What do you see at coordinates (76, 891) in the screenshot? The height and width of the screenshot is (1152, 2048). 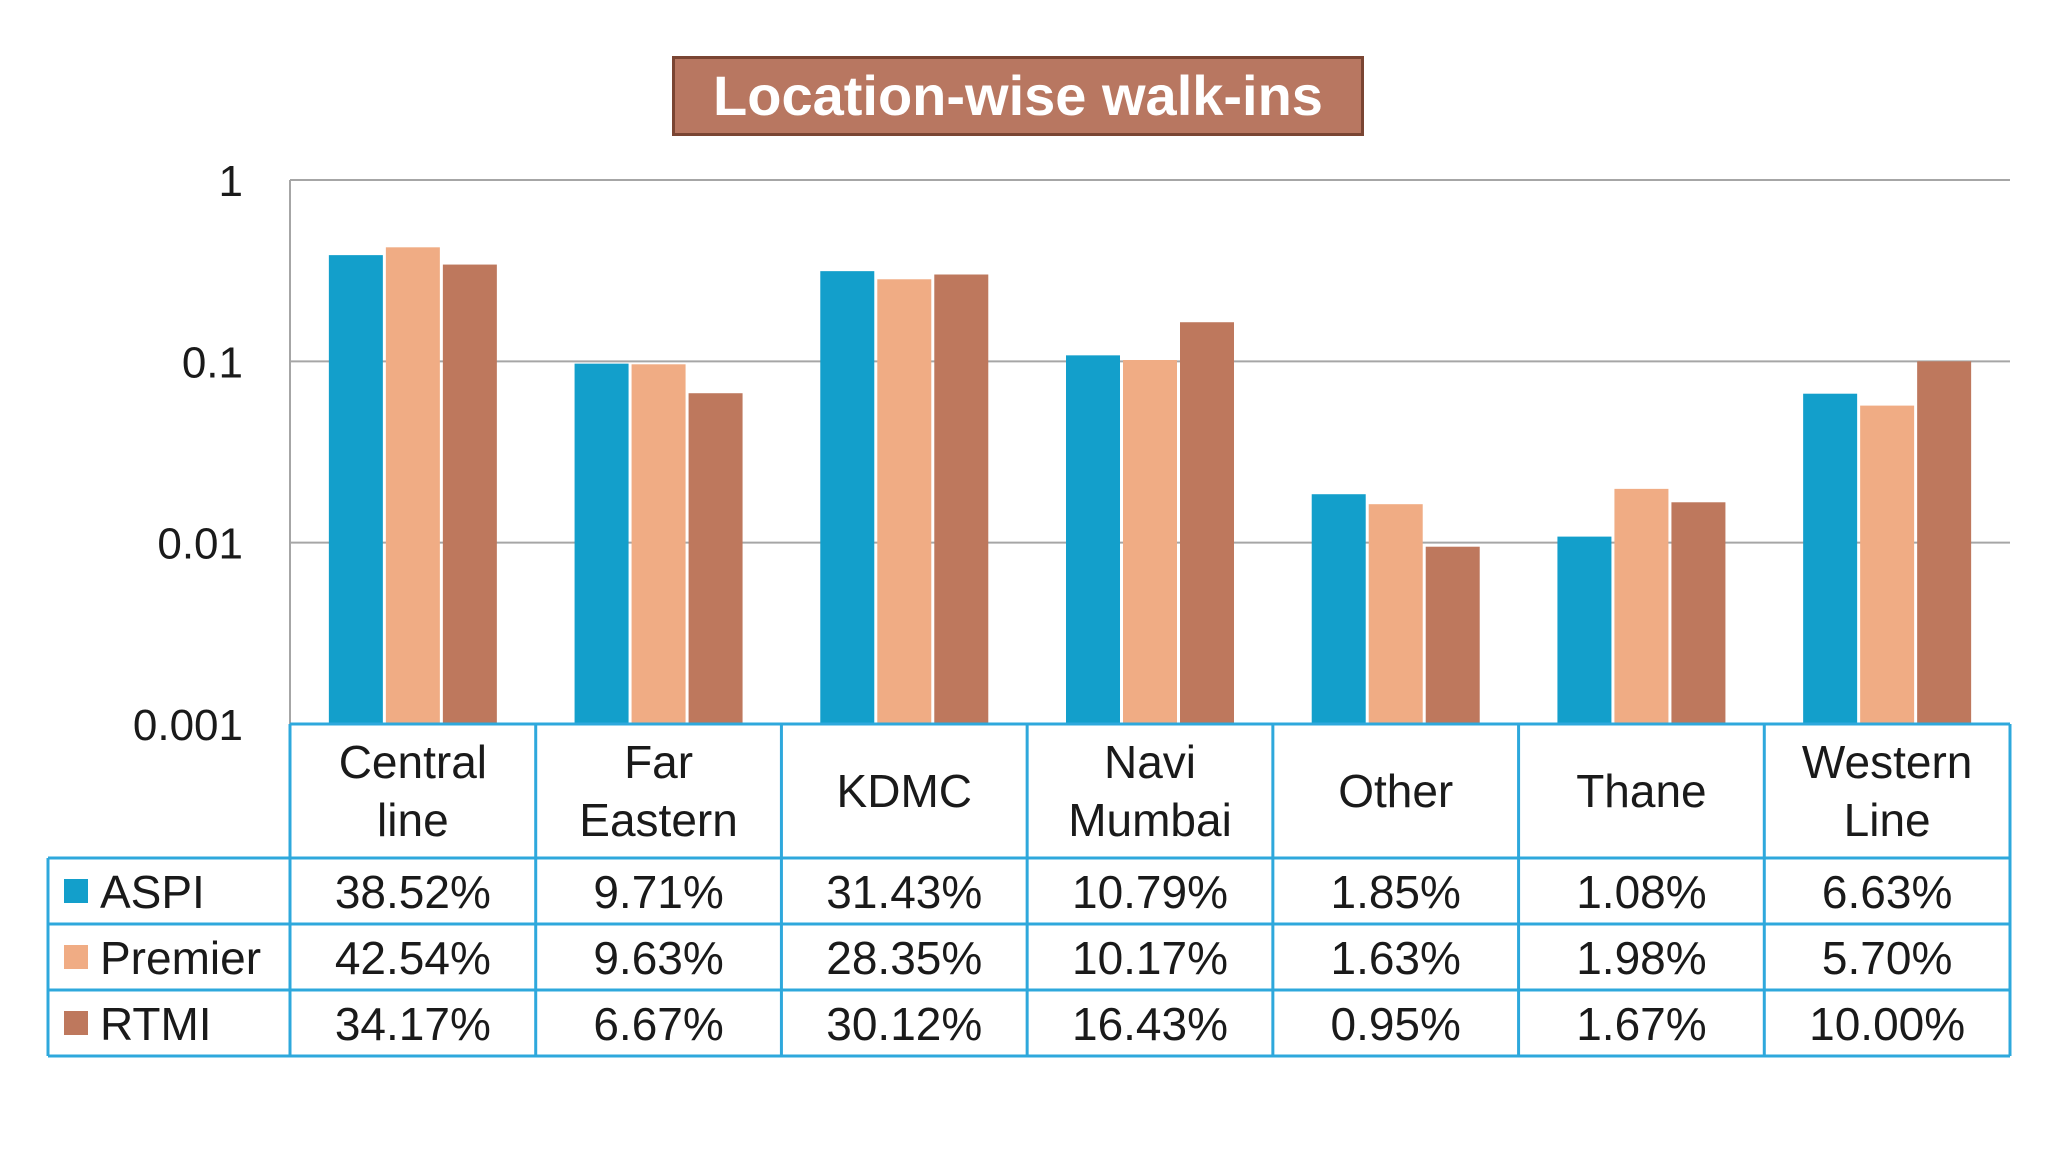 I see `legend-key-aspi` at bounding box center [76, 891].